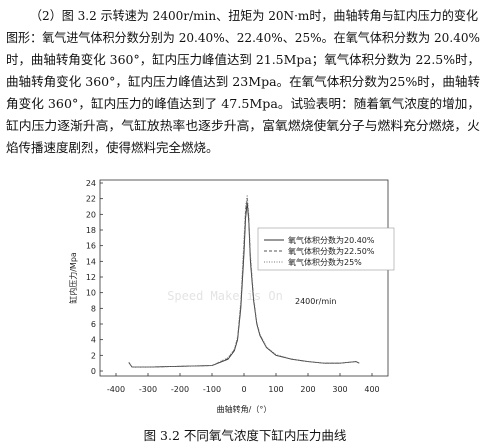 The width and height of the screenshot is (490, 448). Describe the element at coordinates (91, 214) in the screenshot. I see `y-tick-label: 20` at that location.